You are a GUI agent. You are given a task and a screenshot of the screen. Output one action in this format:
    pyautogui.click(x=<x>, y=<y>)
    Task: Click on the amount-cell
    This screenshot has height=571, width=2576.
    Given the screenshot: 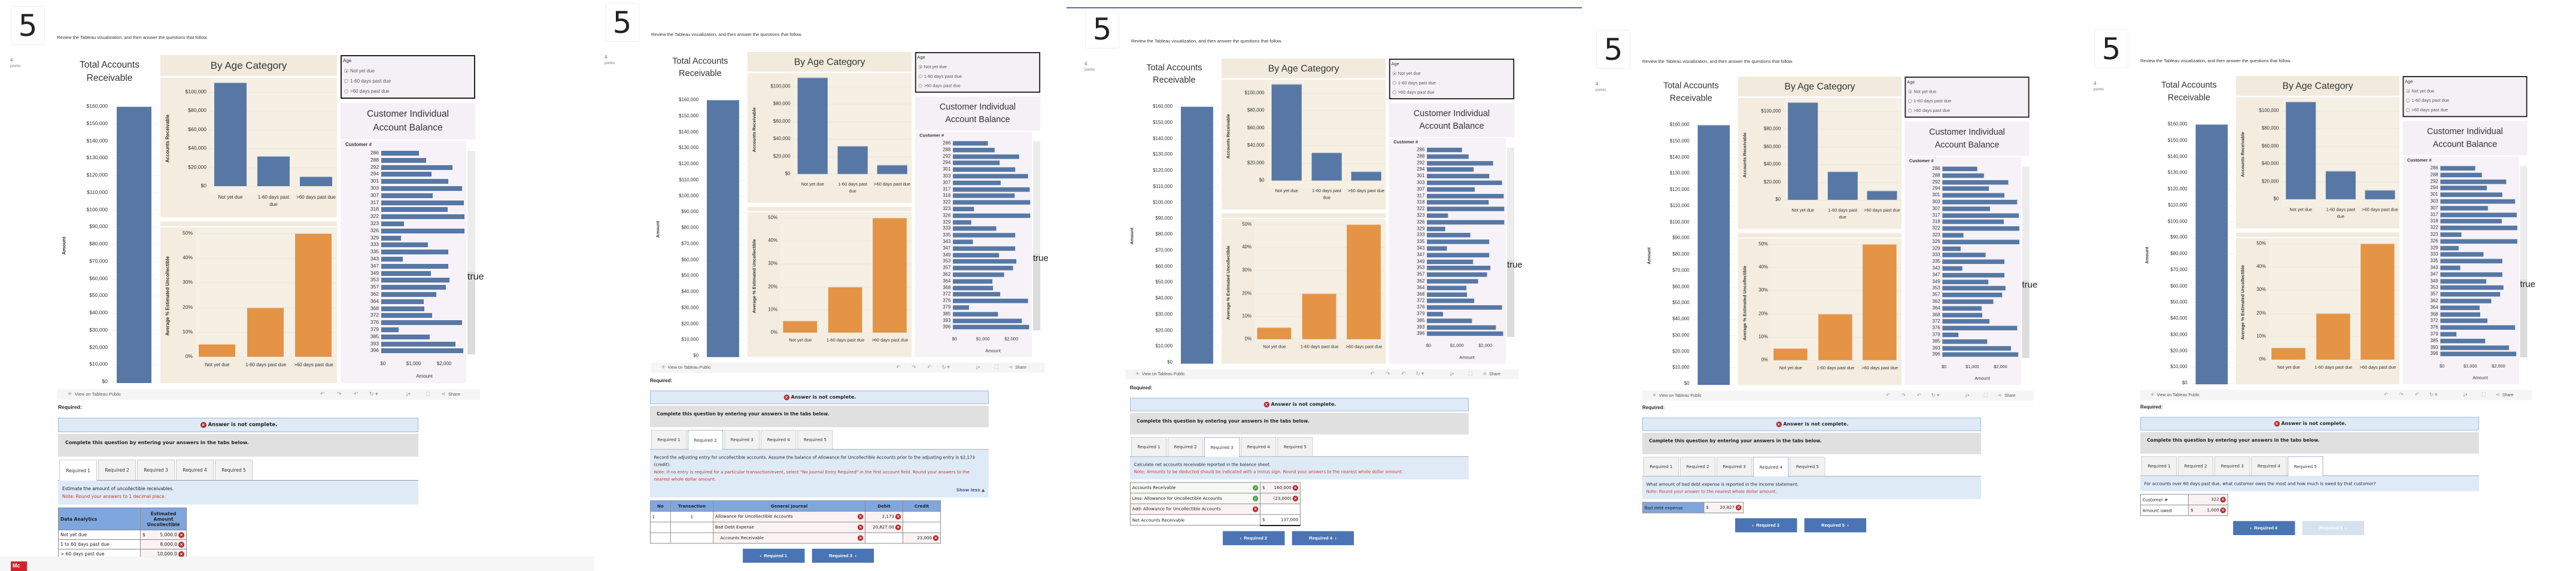 What is the action you would take?
    pyautogui.click(x=1280, y=509)
    